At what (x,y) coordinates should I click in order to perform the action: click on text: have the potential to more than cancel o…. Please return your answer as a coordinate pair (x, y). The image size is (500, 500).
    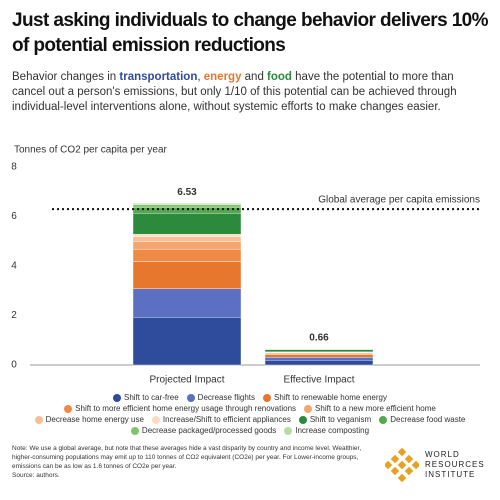
    Looking at the image, I should click on (234, 92).